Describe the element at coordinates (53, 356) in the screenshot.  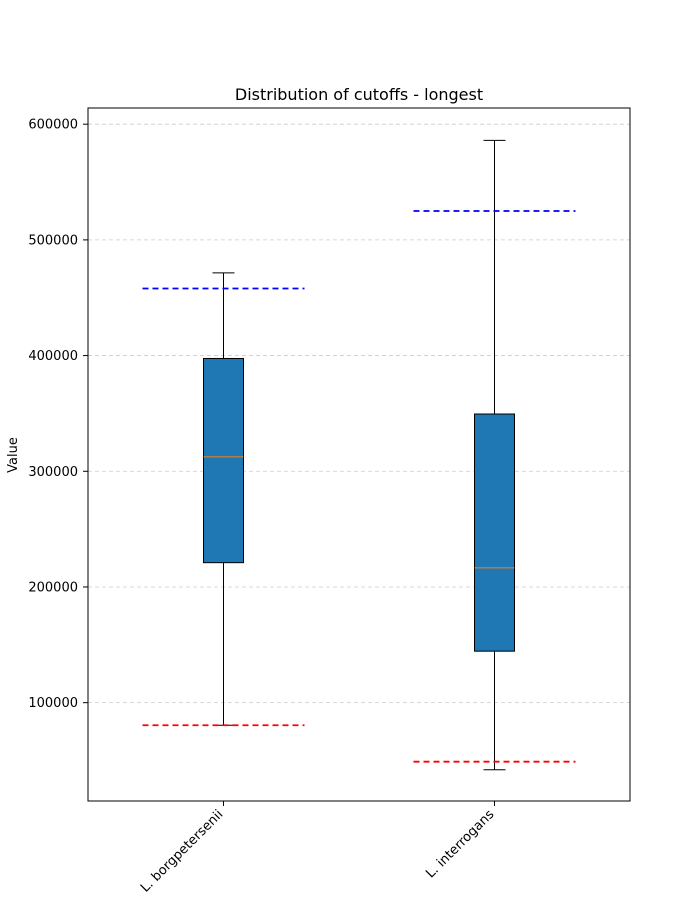
I see `y-tick-label: 400000` at that location.